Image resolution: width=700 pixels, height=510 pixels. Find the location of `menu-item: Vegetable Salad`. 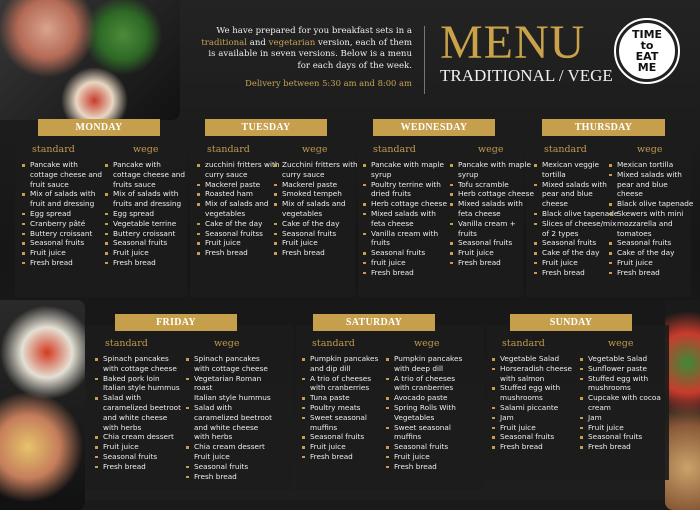

menu-item: Vegetable Salad is located at coordinates (622, 359).